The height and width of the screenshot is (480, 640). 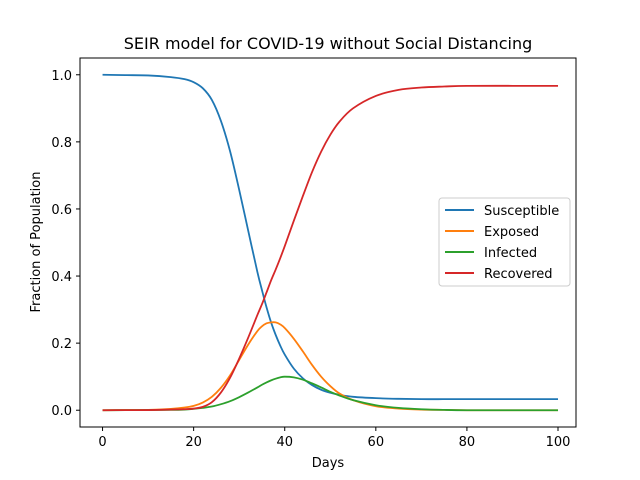 I want to click on y-tick-label: 0.8, so click(x=61, y=143).